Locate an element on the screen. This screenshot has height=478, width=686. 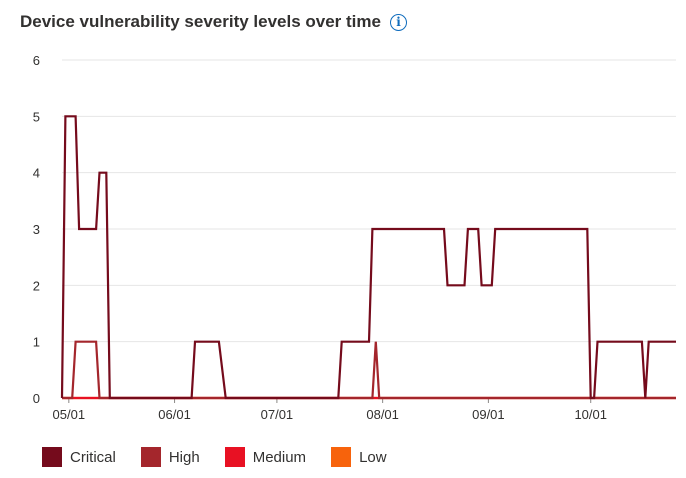
legend-label: Low is located at coordinates (373, 457).